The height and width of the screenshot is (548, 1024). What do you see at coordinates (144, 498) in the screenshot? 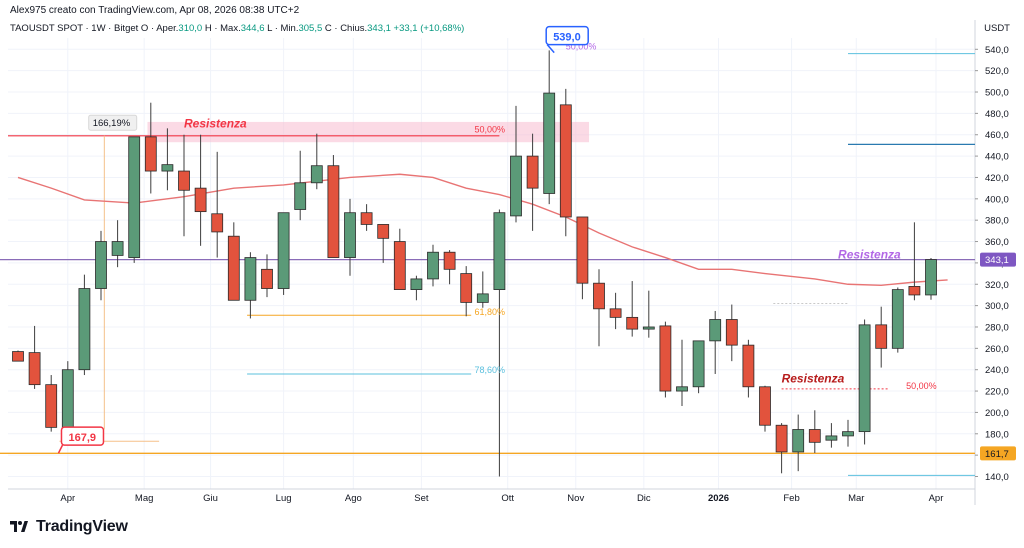
I see `x-tick-label: Mag` at bounding box center [144, 498].